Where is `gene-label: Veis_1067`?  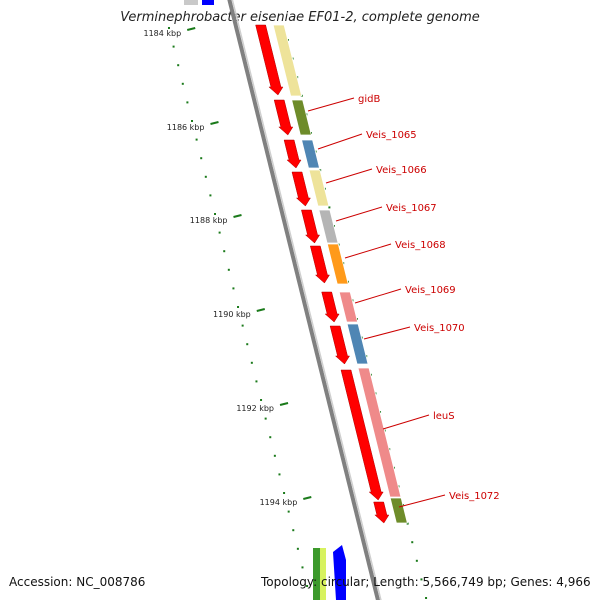 gene-label: Veis_1067 is located at coordinates (411, 208).